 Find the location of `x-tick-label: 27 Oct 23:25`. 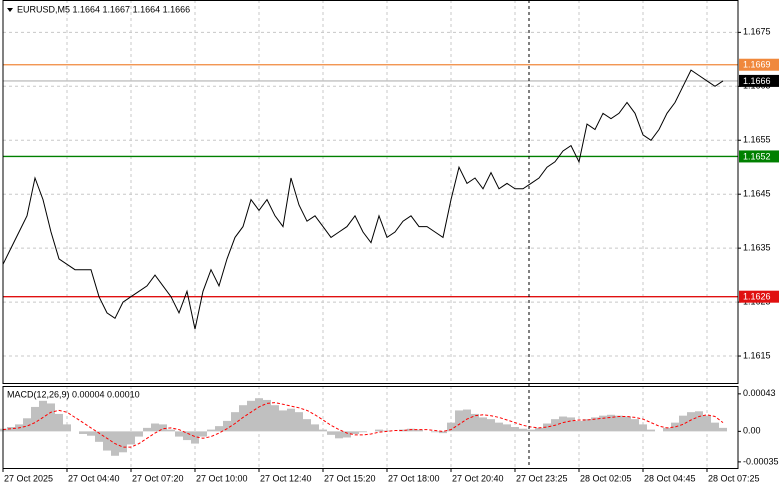

x-tick-label: 27 Oct 23:25 is located at coordinates (542, 478).